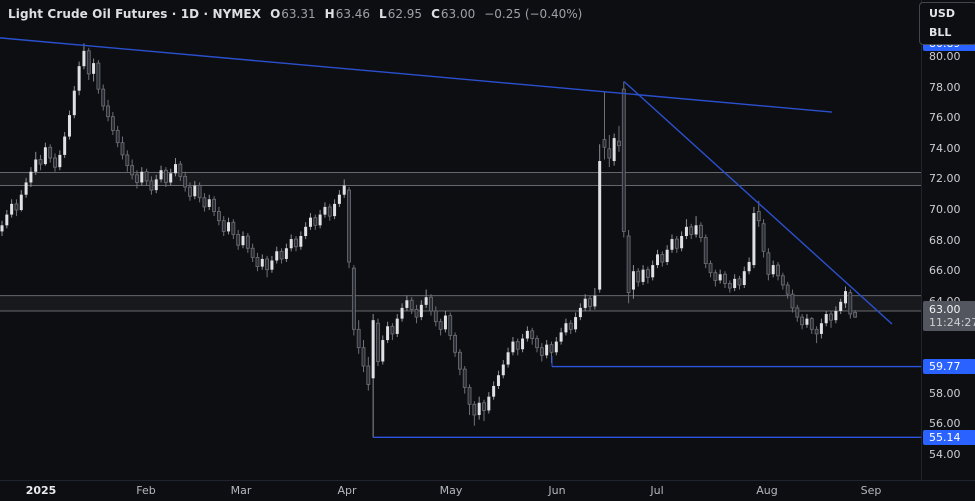  What do you see at coordinates (945, 148) in the screenshot?
I see `price-tick-label: 74.00` at bounding box center [945, 148].